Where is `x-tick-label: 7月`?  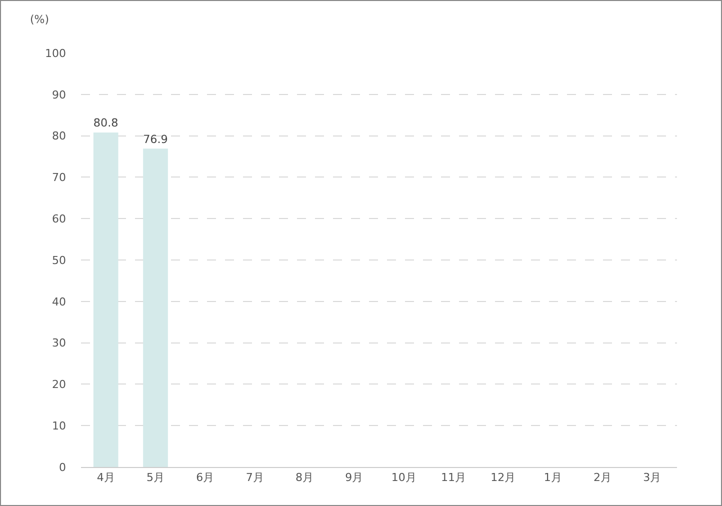
x-tick-label: 7月 is located at coordinates (255, 477).